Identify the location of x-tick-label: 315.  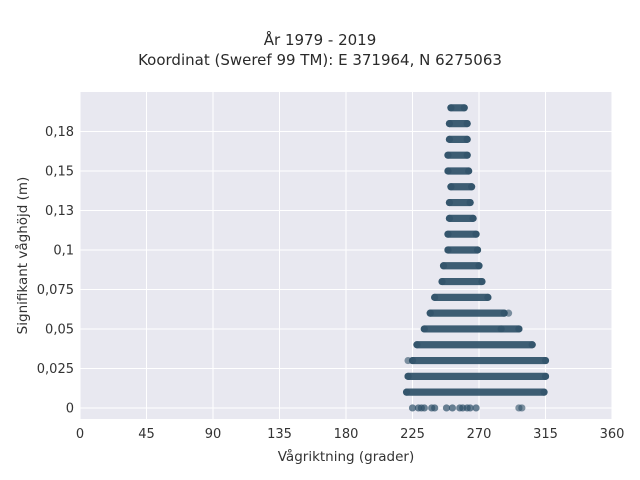
(545, 434).